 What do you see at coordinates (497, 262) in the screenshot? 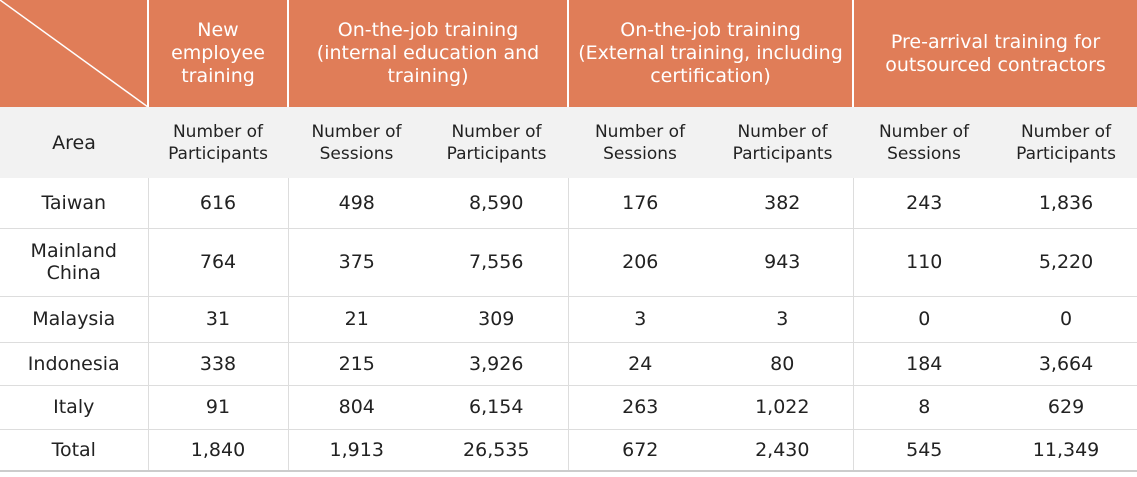
I see `cell-value: 7,556` at bounding box center [497, 262].